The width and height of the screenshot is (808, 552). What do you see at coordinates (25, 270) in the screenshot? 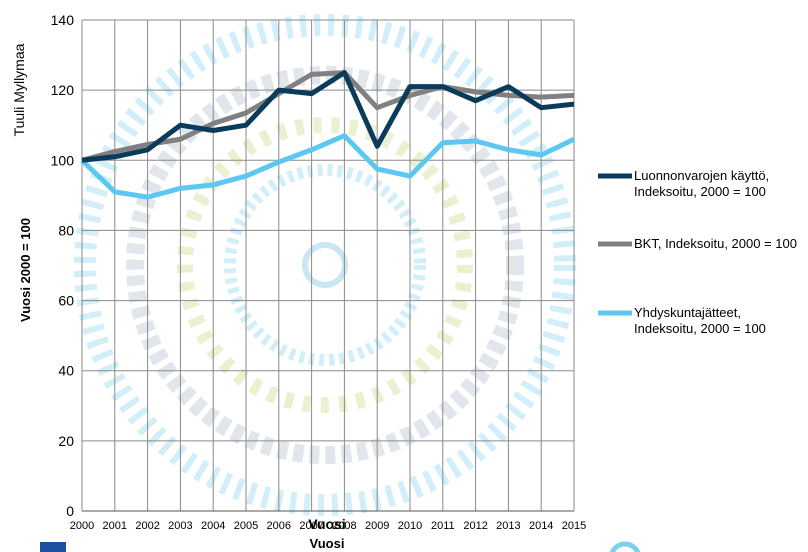
I see `y-axis-title: Vuosi 2000 = 100` at bounding box center [25, 270].